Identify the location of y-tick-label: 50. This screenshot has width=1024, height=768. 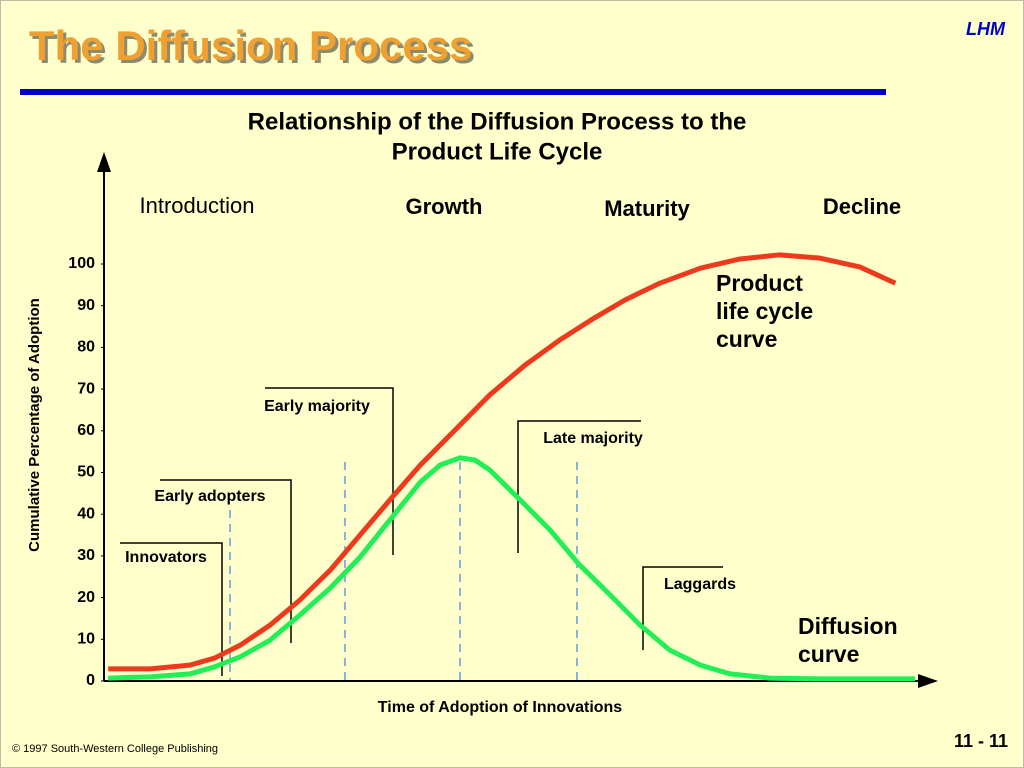
(86, 472).